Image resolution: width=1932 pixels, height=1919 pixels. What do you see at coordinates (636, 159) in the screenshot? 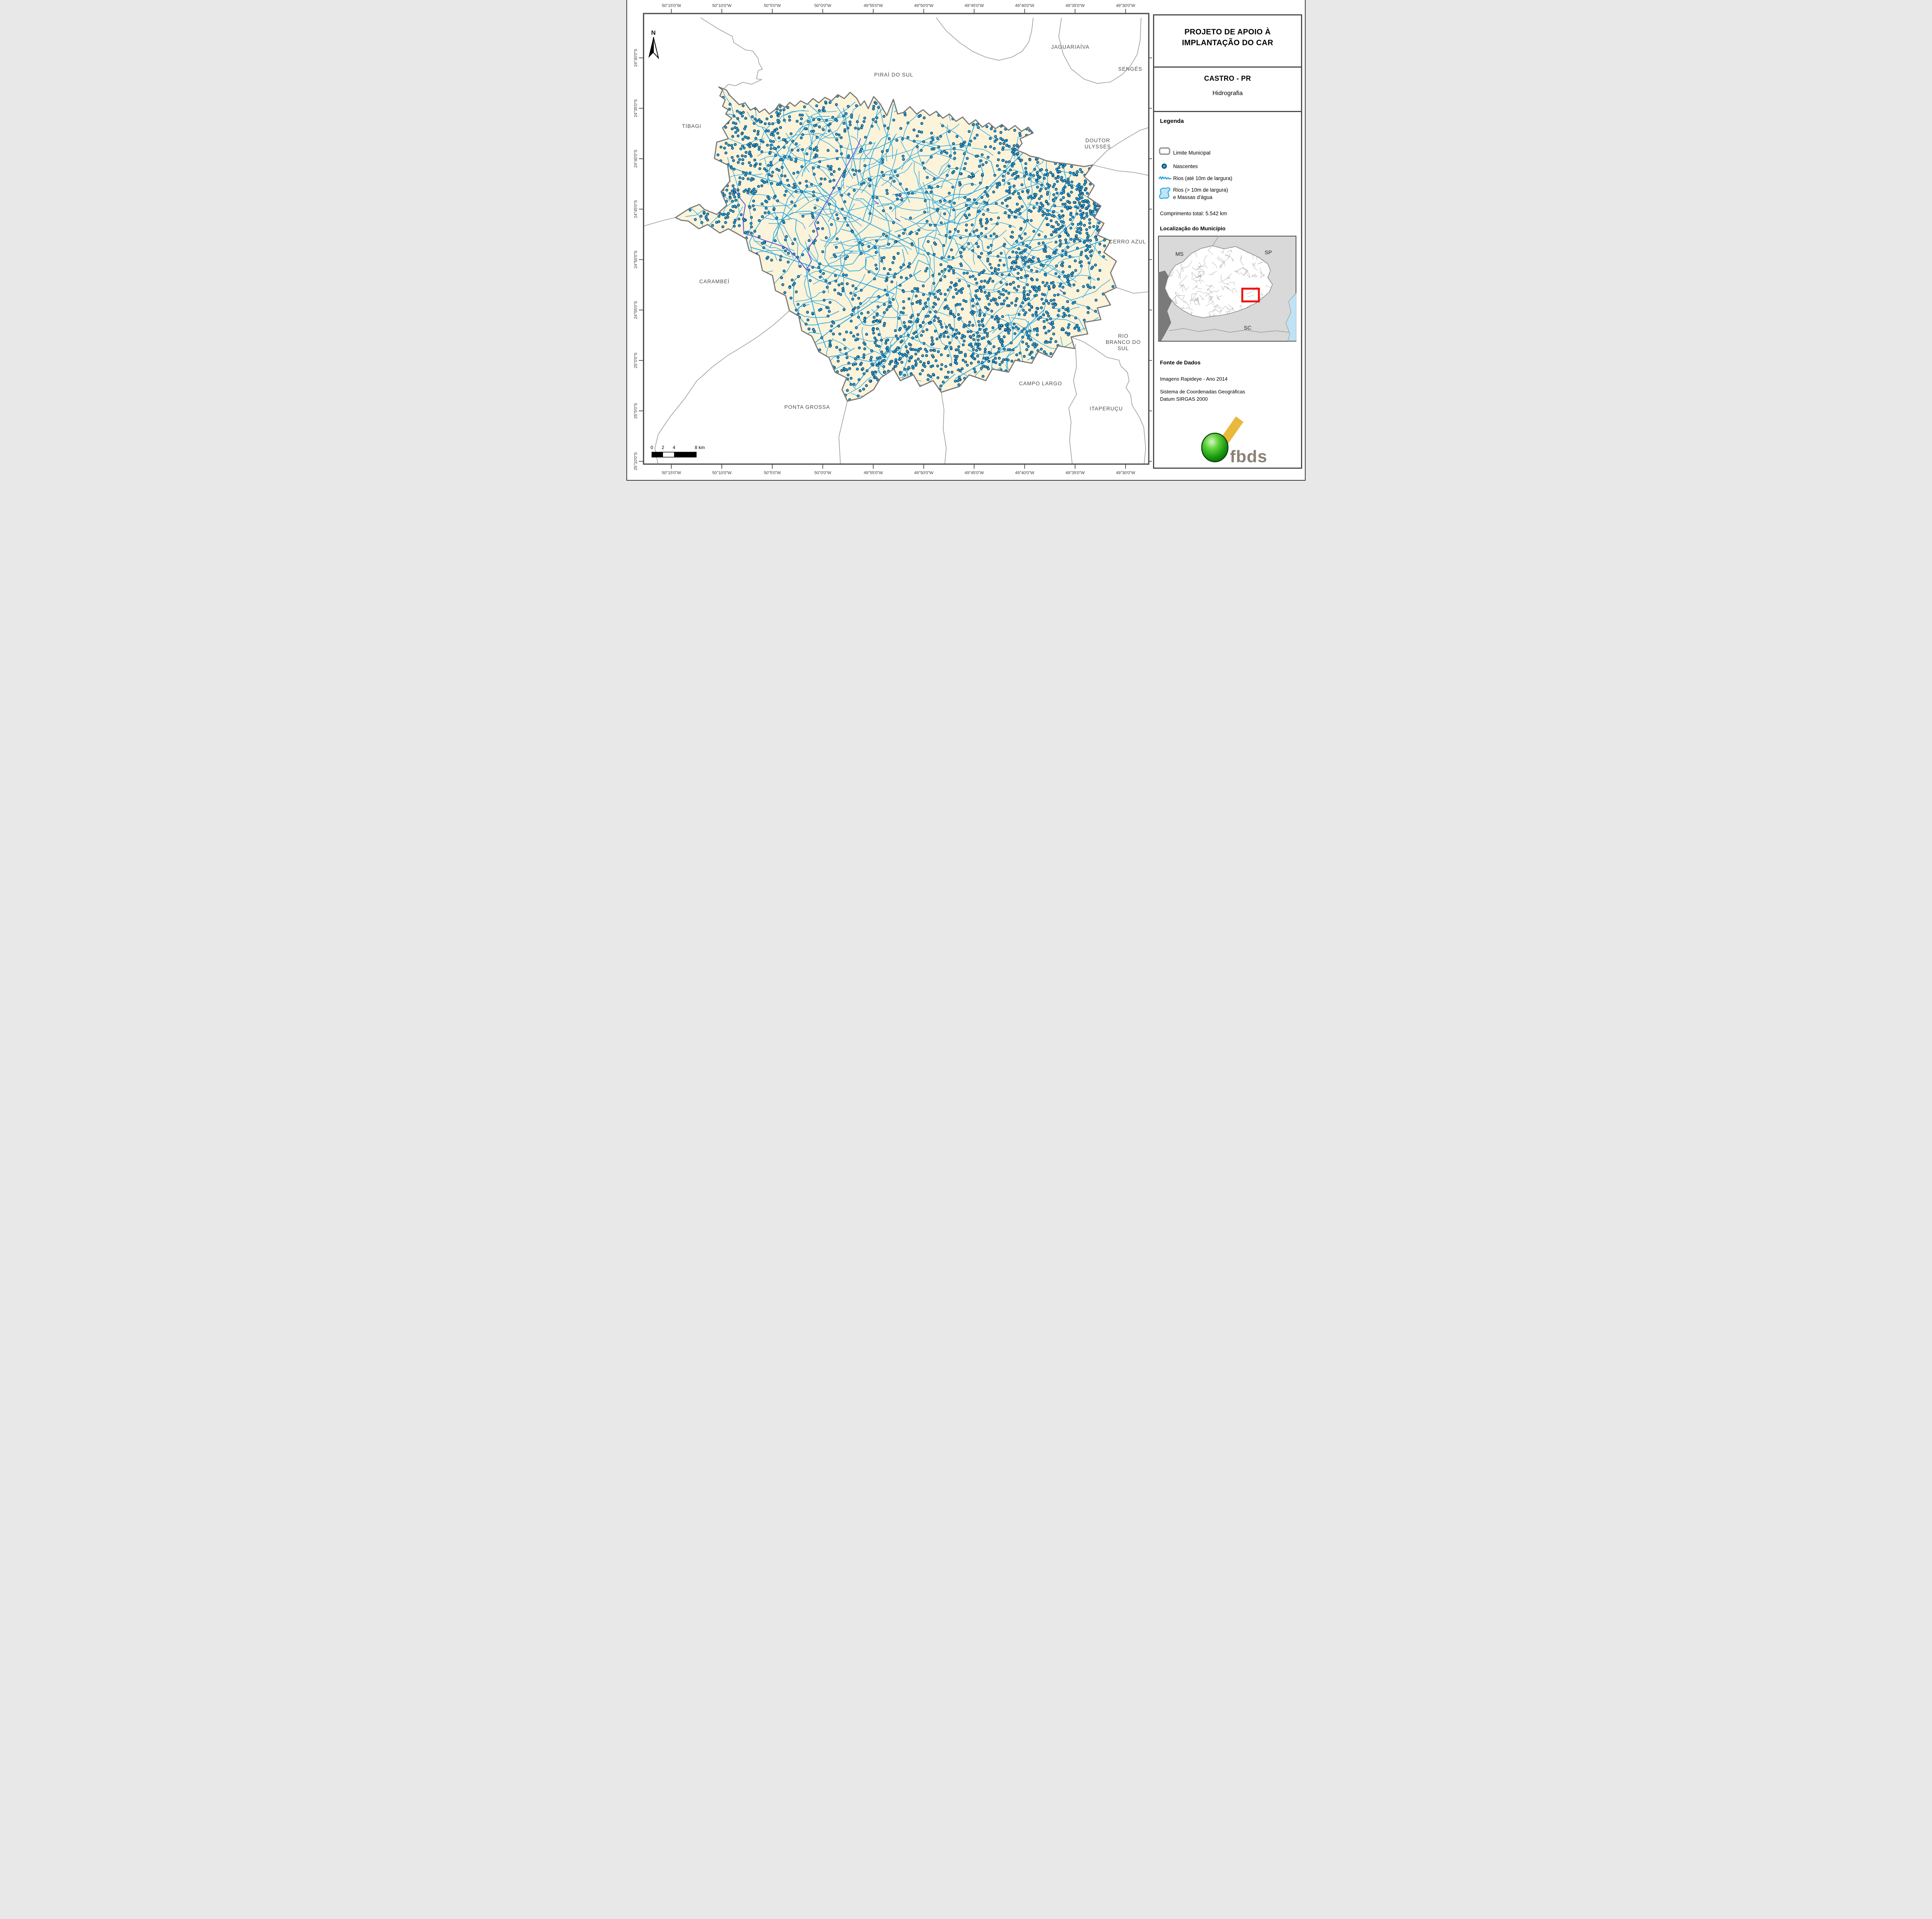
I see `svg-text: 24°40'0"S` at bounding box center [636, 159].